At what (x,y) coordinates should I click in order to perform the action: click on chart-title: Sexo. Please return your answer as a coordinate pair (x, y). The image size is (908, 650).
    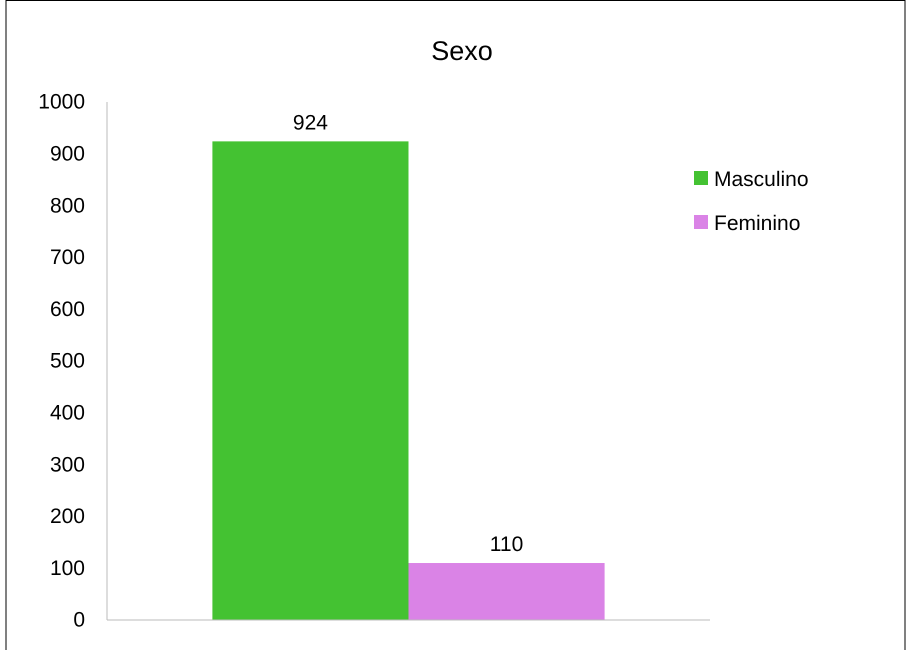
    Looking at the image, I should click on (462, 51).